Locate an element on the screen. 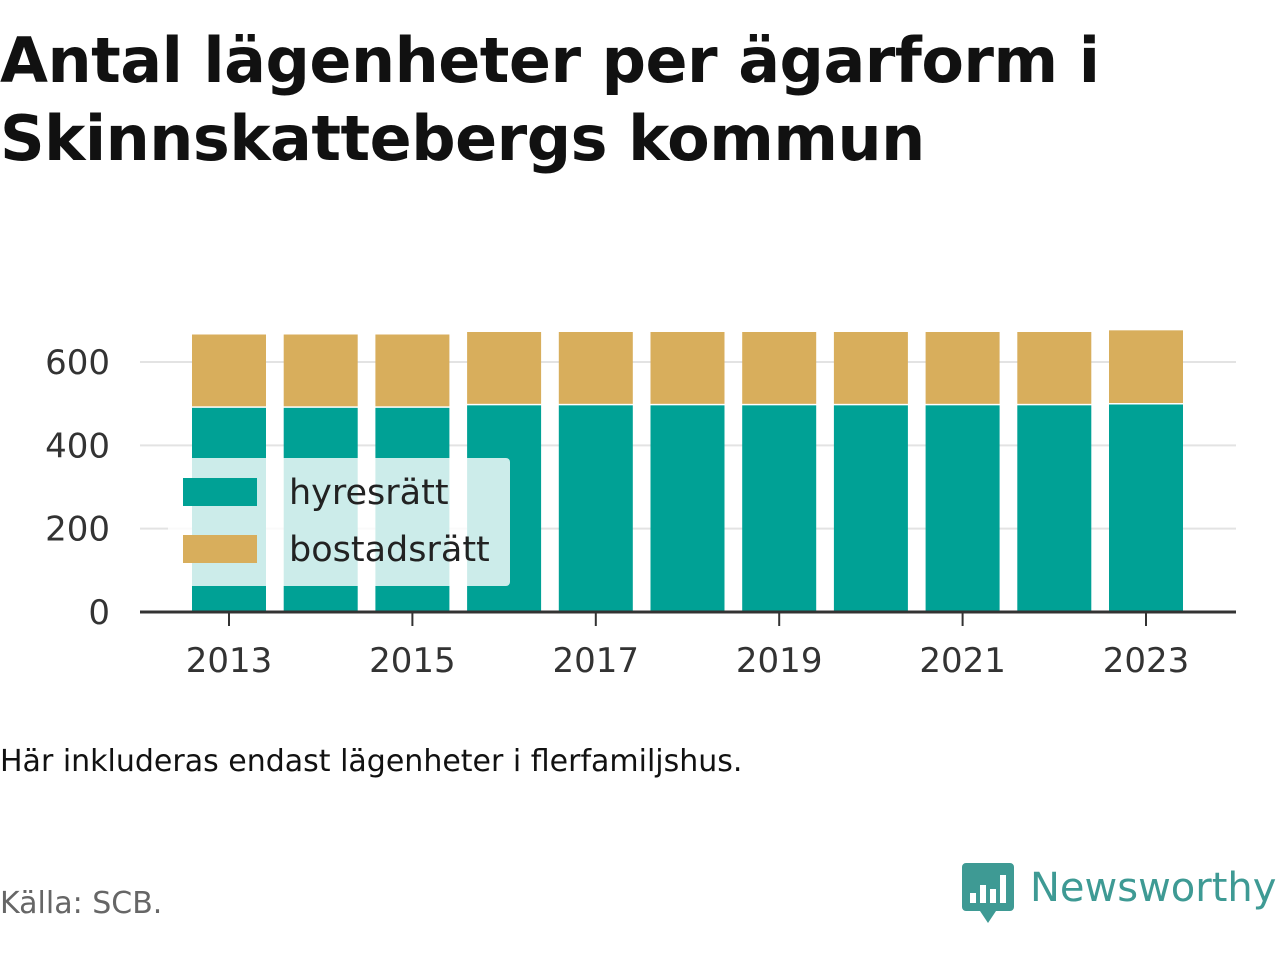  x-tick-label: 2015 is located at coordinates (412, 661).